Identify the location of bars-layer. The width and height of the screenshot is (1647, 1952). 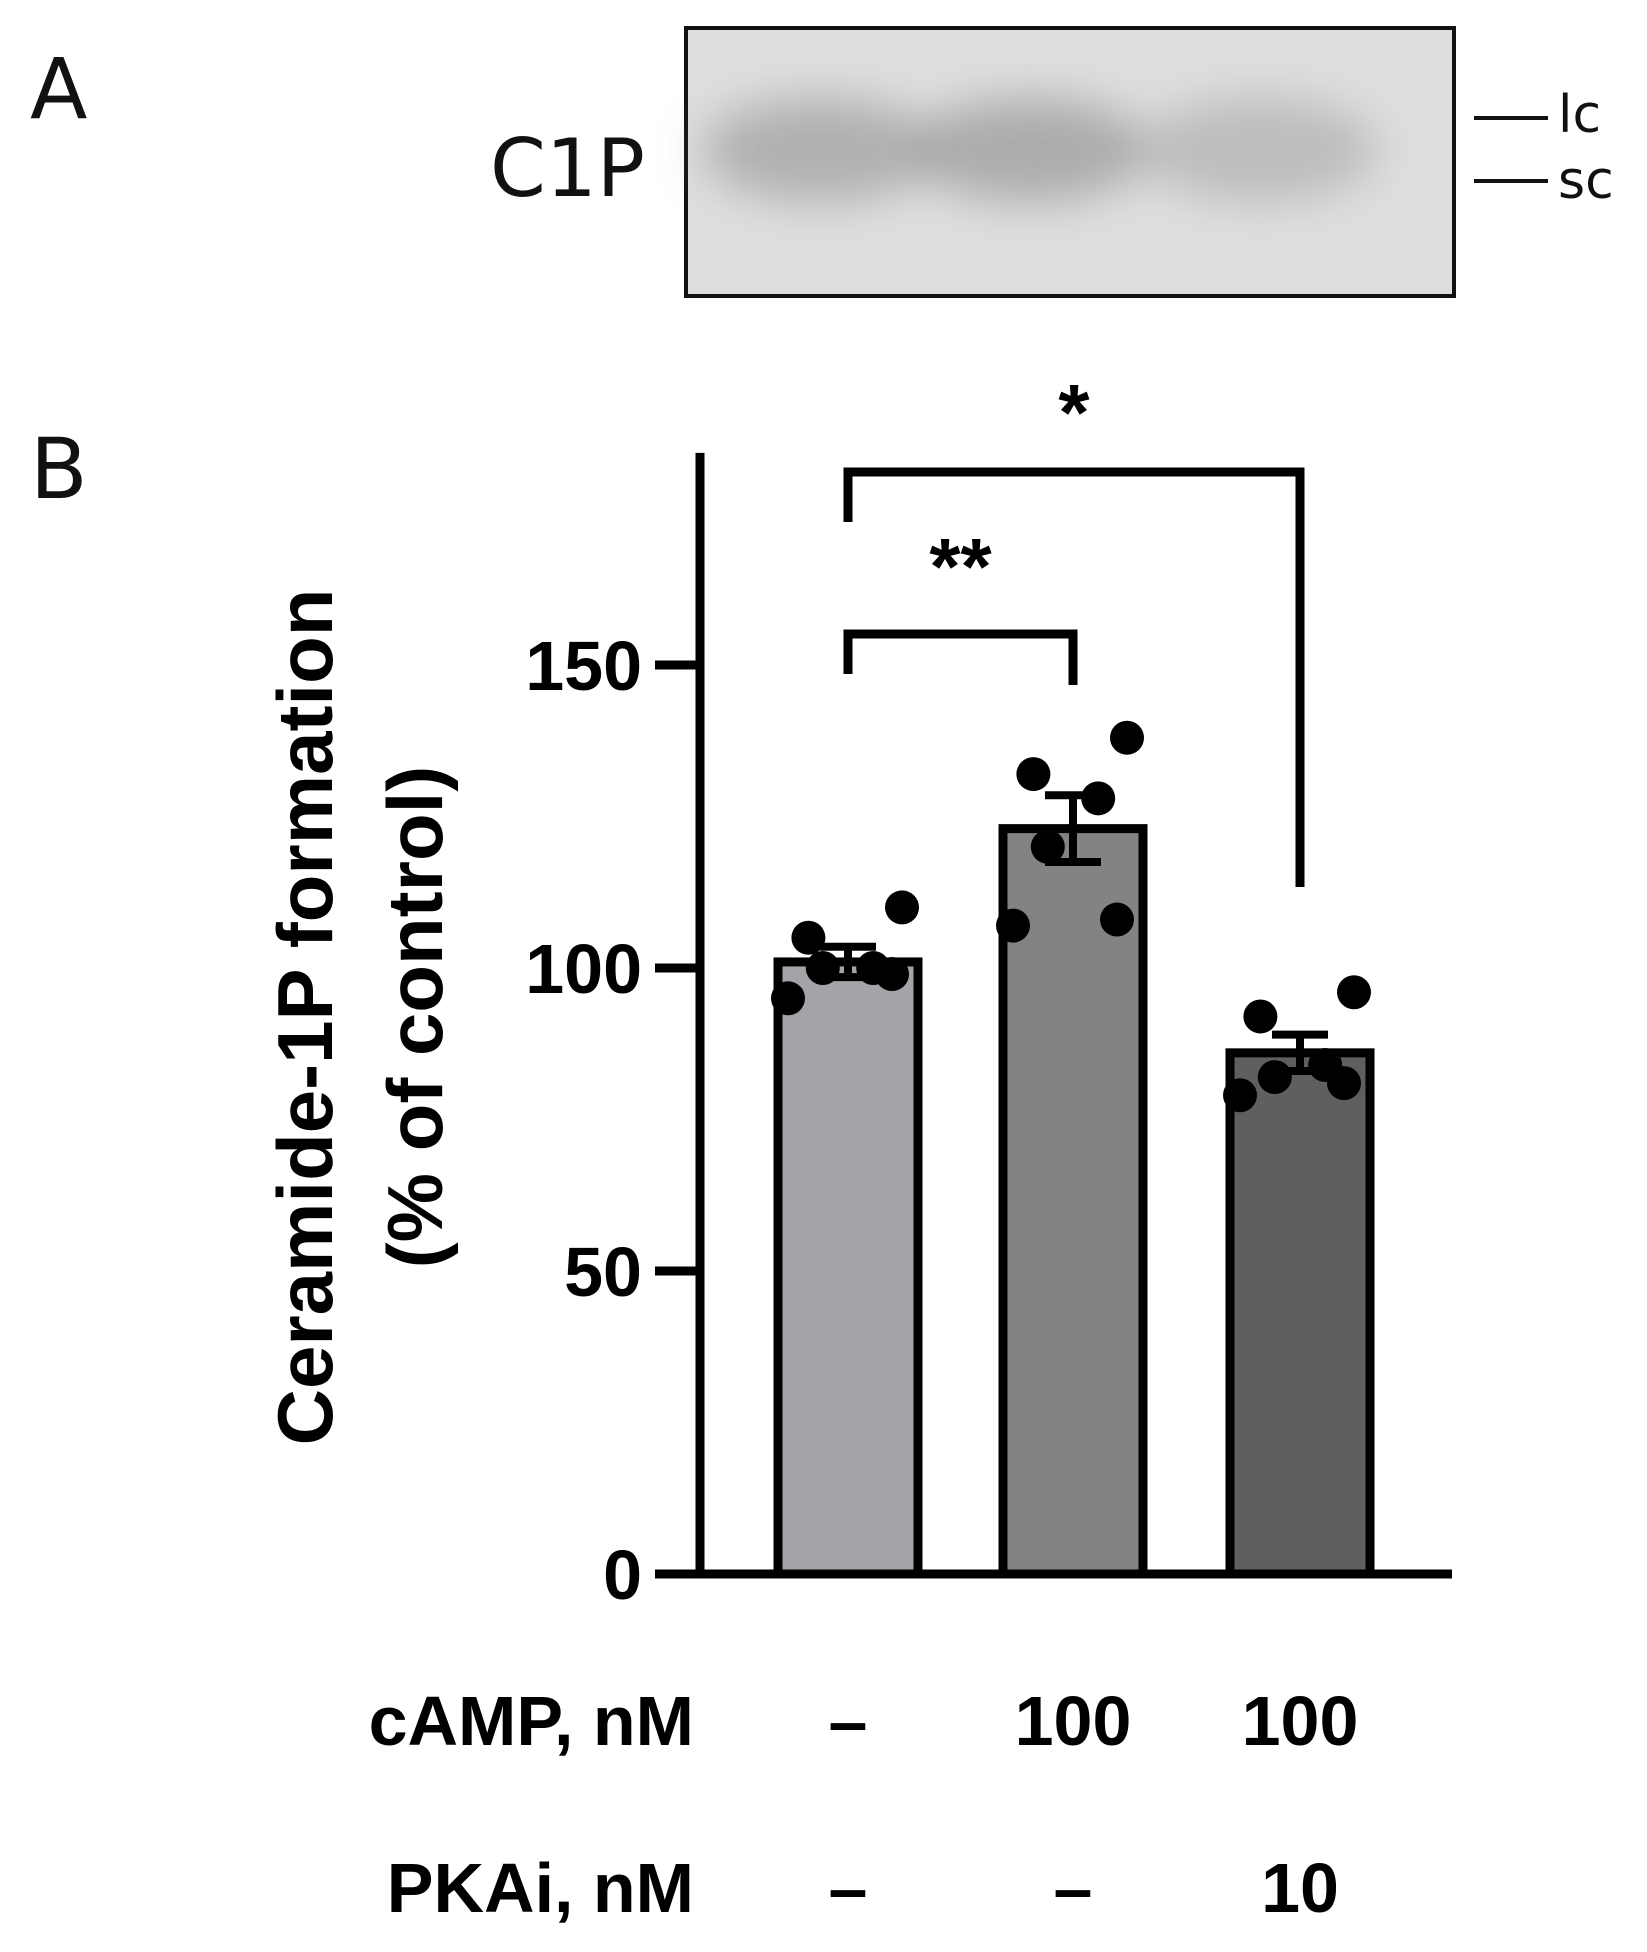
(1074, 1201).